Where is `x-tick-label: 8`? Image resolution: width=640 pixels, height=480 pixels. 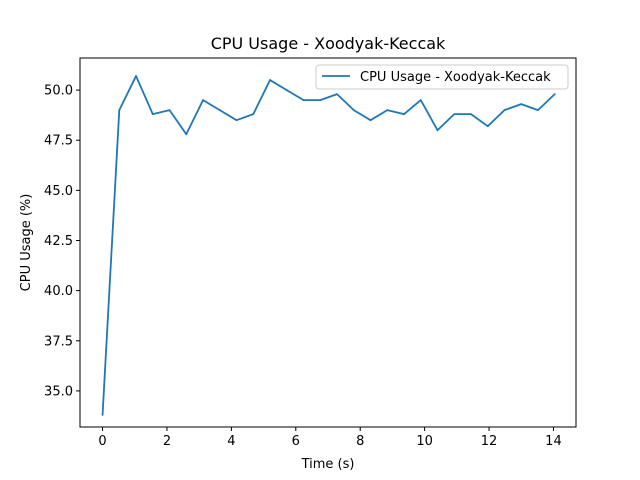 x-tick-label: 8 is located at coordinates (360, 441).